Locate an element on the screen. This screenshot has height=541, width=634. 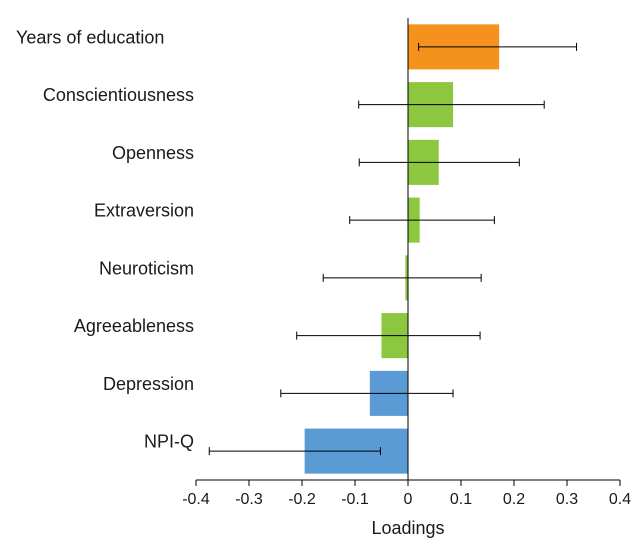
error-bar-years-of-education is located at coordinates (498, 46).